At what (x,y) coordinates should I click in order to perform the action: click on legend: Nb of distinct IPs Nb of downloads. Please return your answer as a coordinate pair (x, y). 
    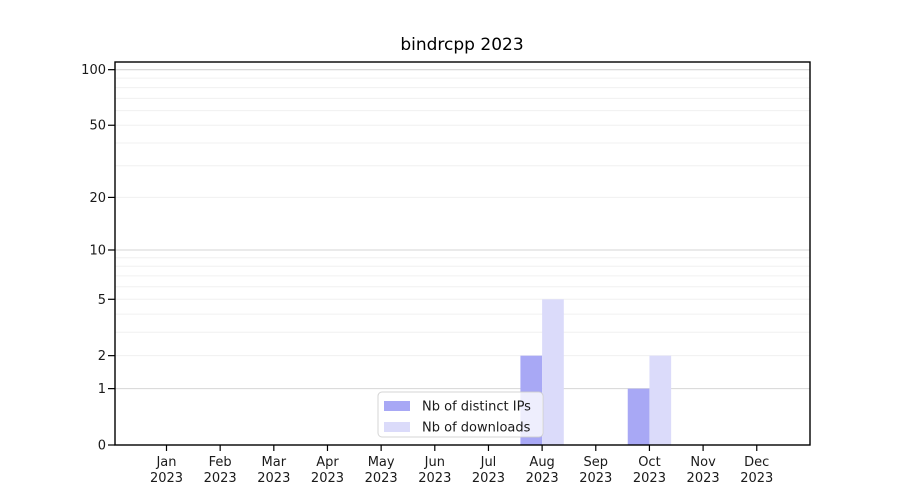
    Looking at the image, I should click on (460, 414).